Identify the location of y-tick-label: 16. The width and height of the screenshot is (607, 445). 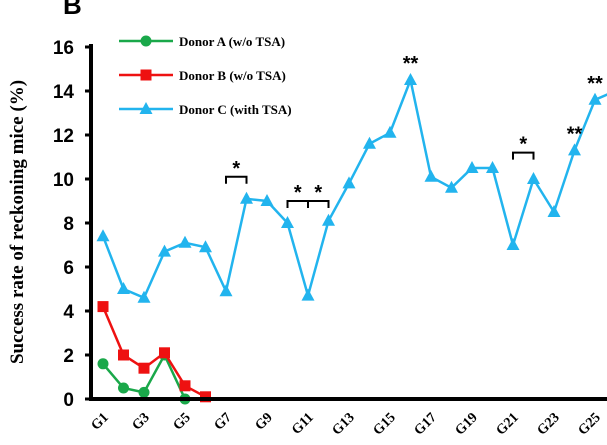
(63, 48).